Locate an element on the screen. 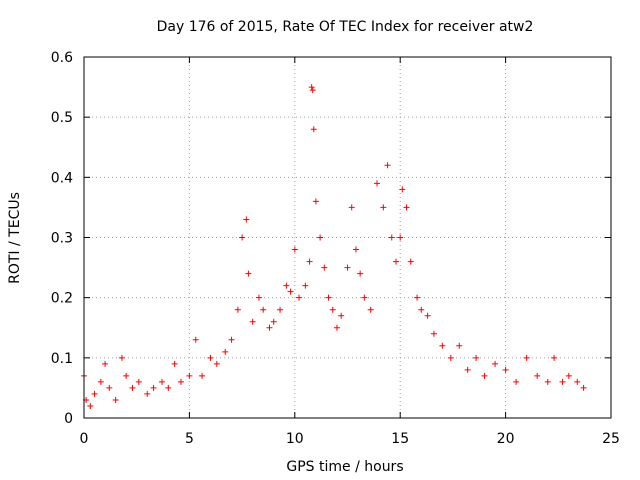 The width and height of the screenshot is (640, 480). y-axis-title: ROTI / TECUs is located at coordinates (15, 238).